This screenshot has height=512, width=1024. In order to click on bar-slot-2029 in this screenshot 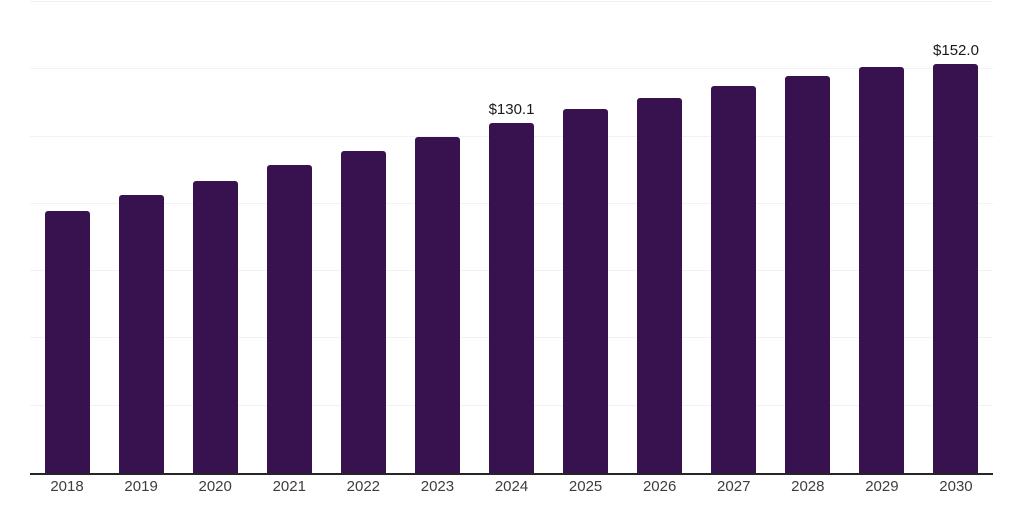, I will do `click(882, 237)`.